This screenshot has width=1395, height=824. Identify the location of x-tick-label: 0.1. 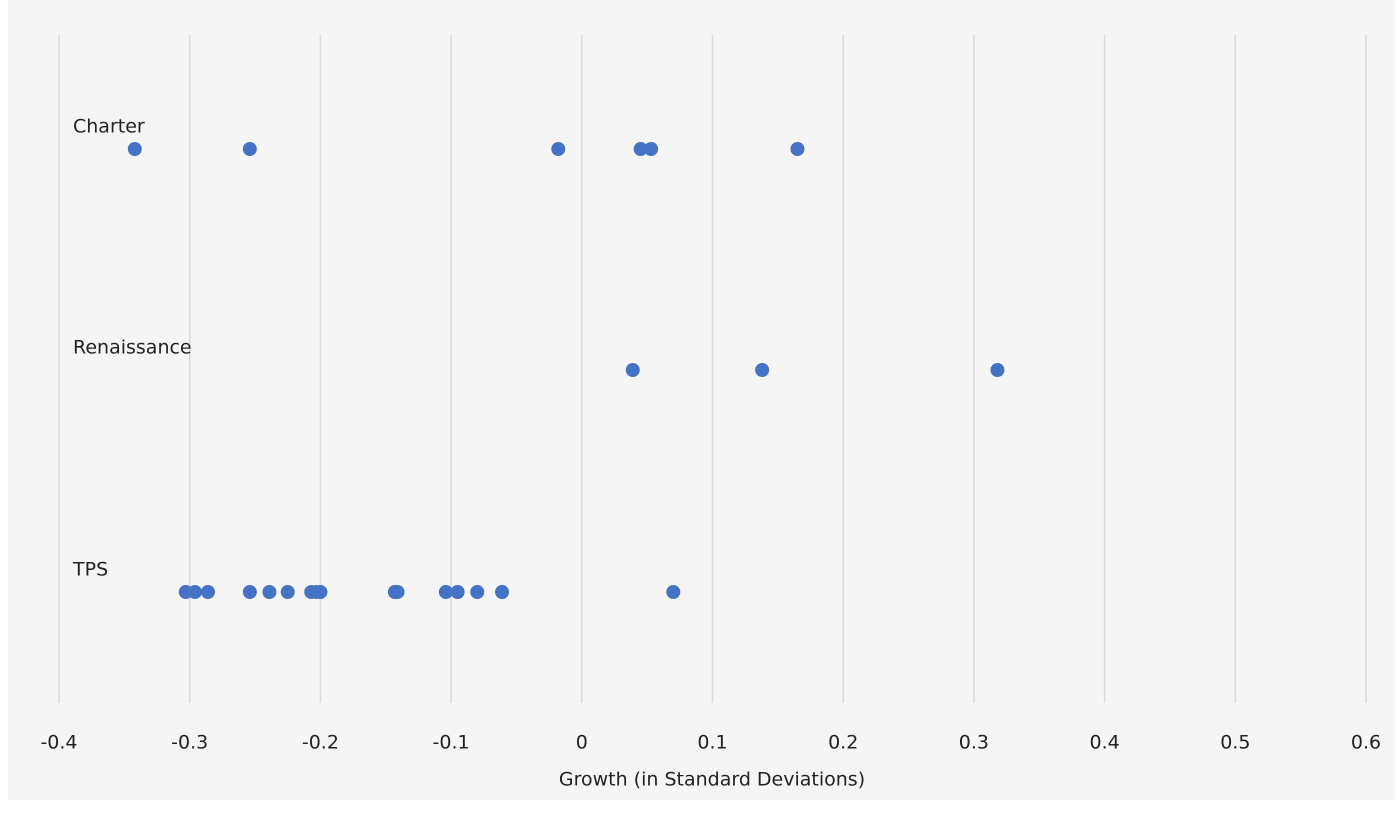
(712, 743).